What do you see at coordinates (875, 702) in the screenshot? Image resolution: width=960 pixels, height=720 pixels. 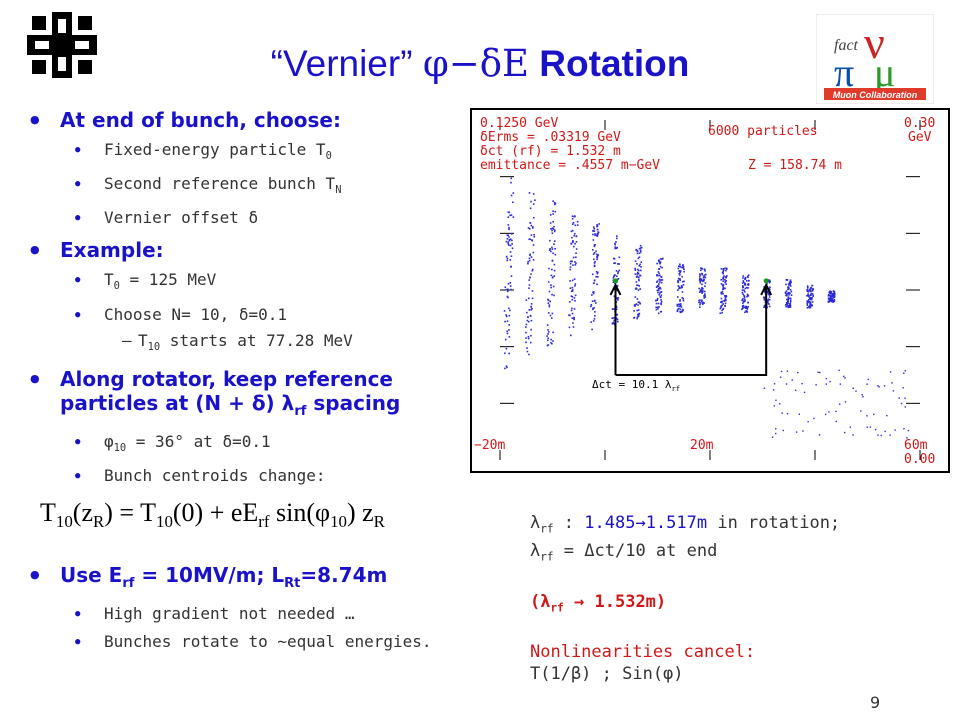 I see `page-number: 9` at bounding box center [875, 702].